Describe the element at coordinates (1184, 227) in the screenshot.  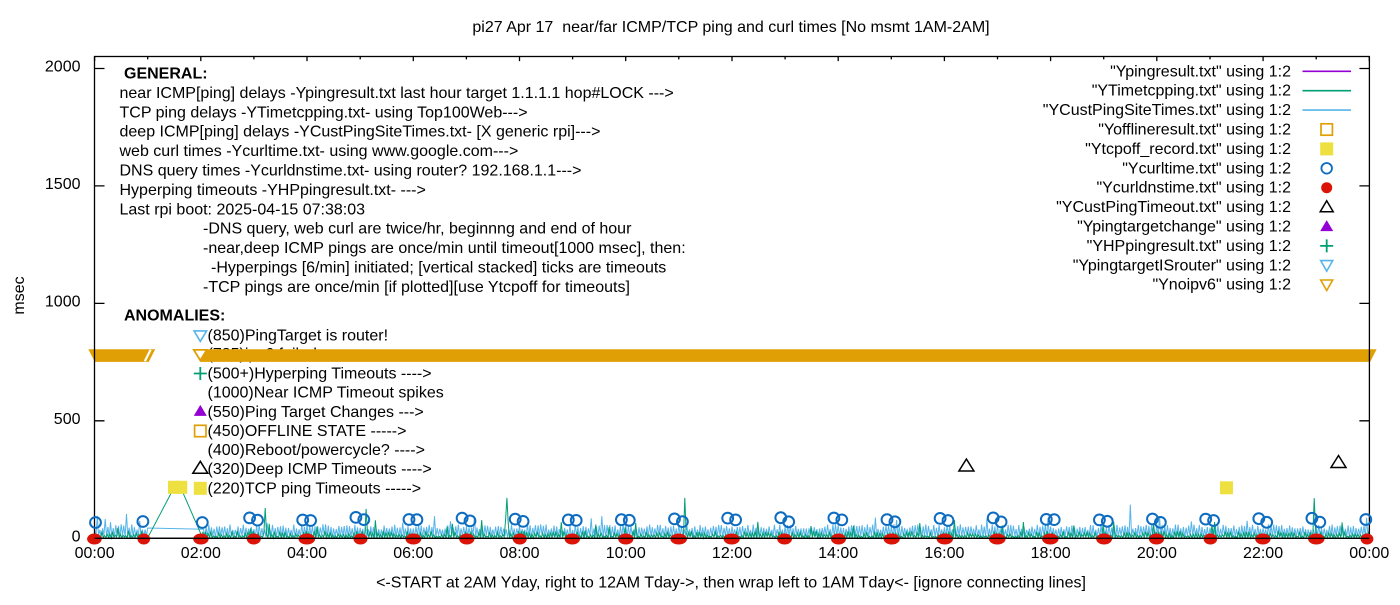
I see `svg-text: "Ypingtargetchange" using 1:2` at that location.